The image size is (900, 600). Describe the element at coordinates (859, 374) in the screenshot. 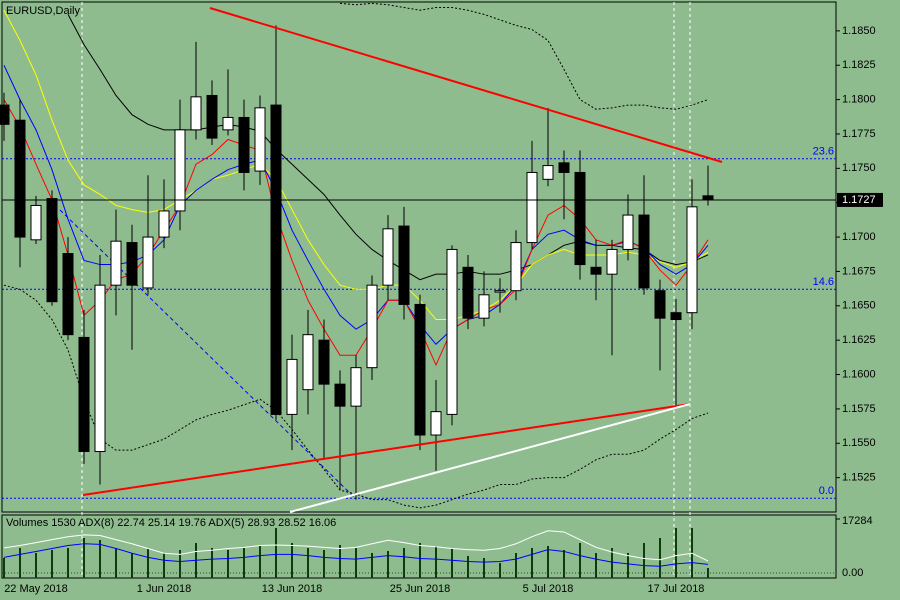

I see `y-tick-label: 1.1600` at that location.